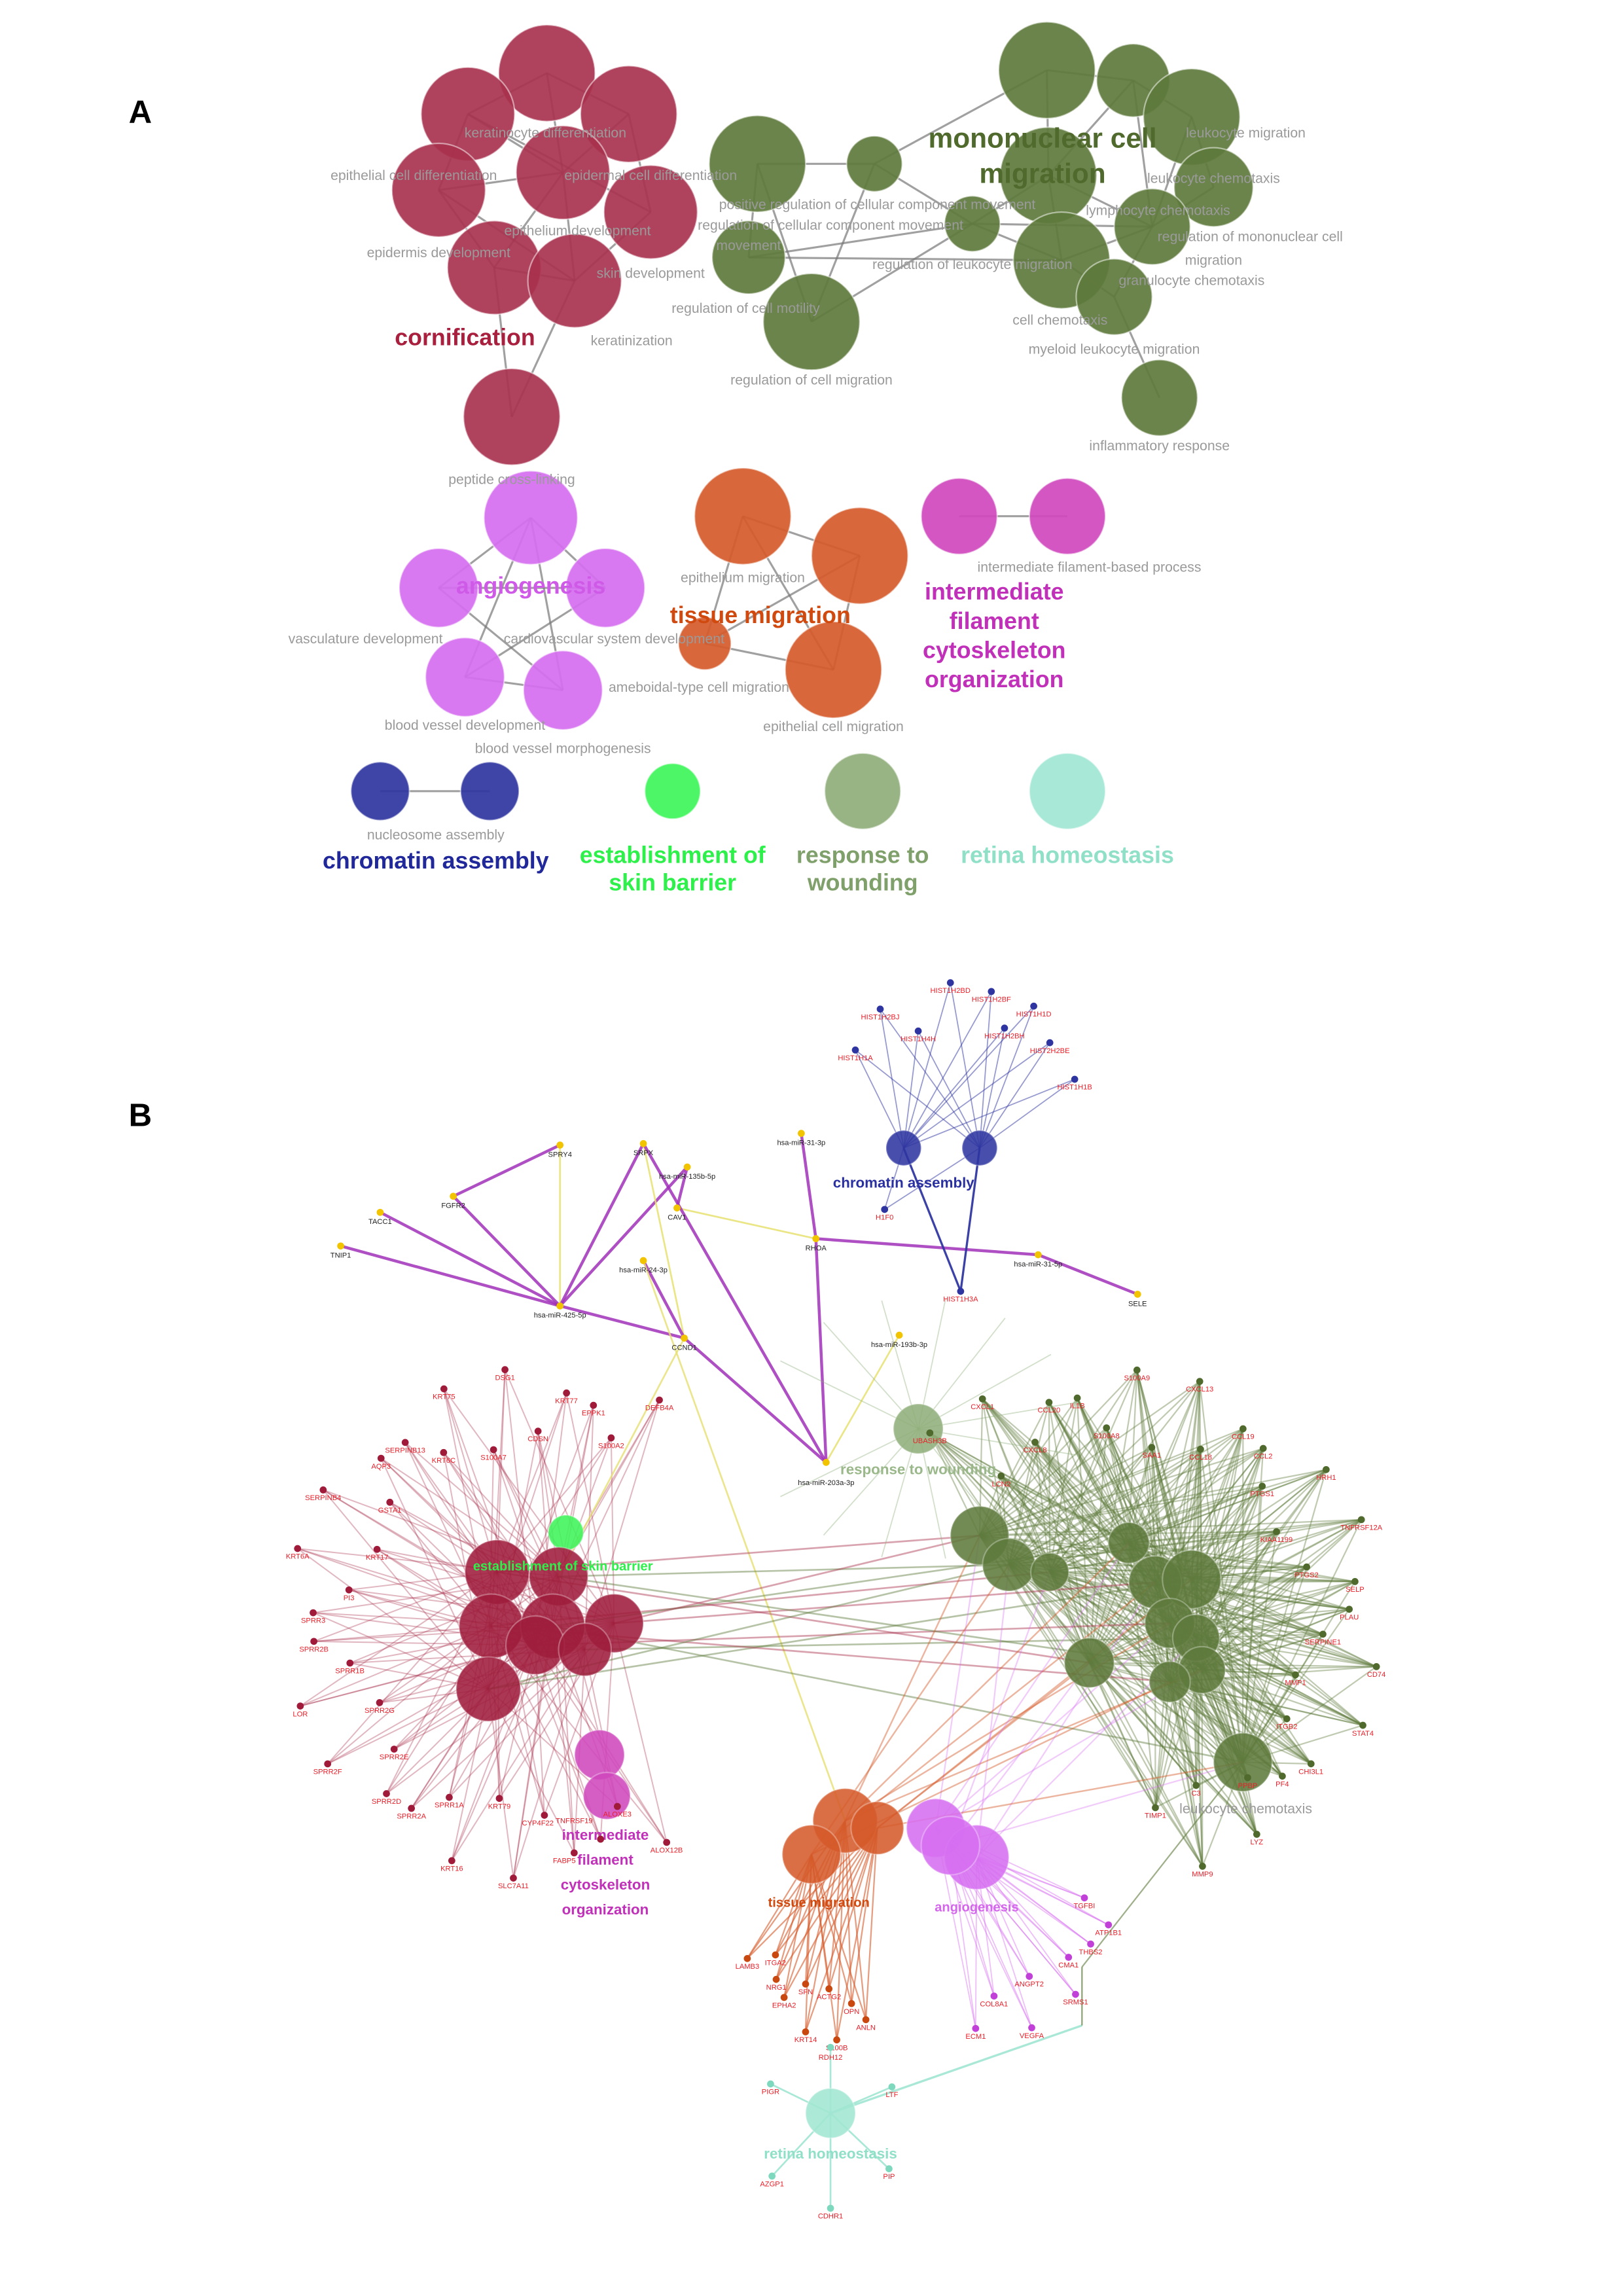 The height and width of the screenshot is (2296, 1623). I want to click on hub-node-tissue_migration, so click(811, 1855).